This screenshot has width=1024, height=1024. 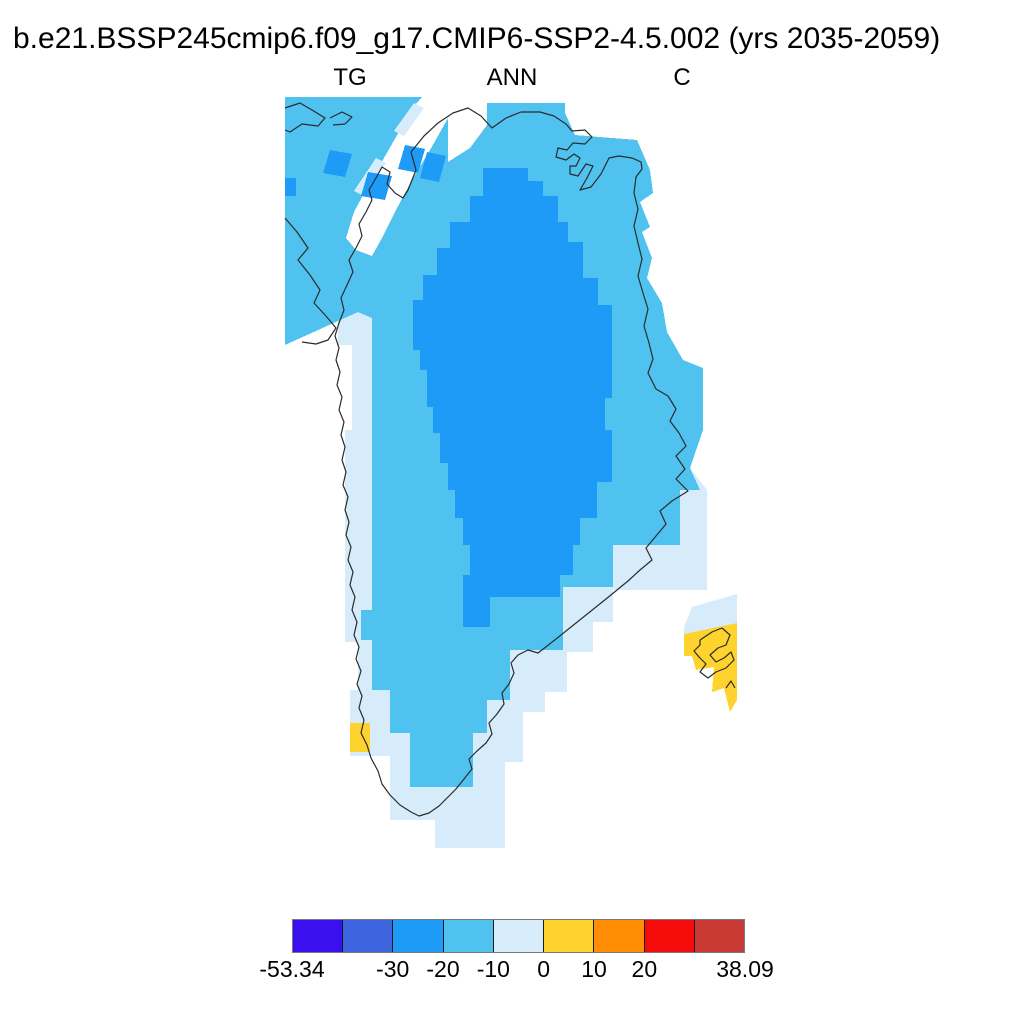 What do you see at coordinates (360, 737) in the screenshot?
I see `southwest-warm-cell` at bounding box center [360, 737].